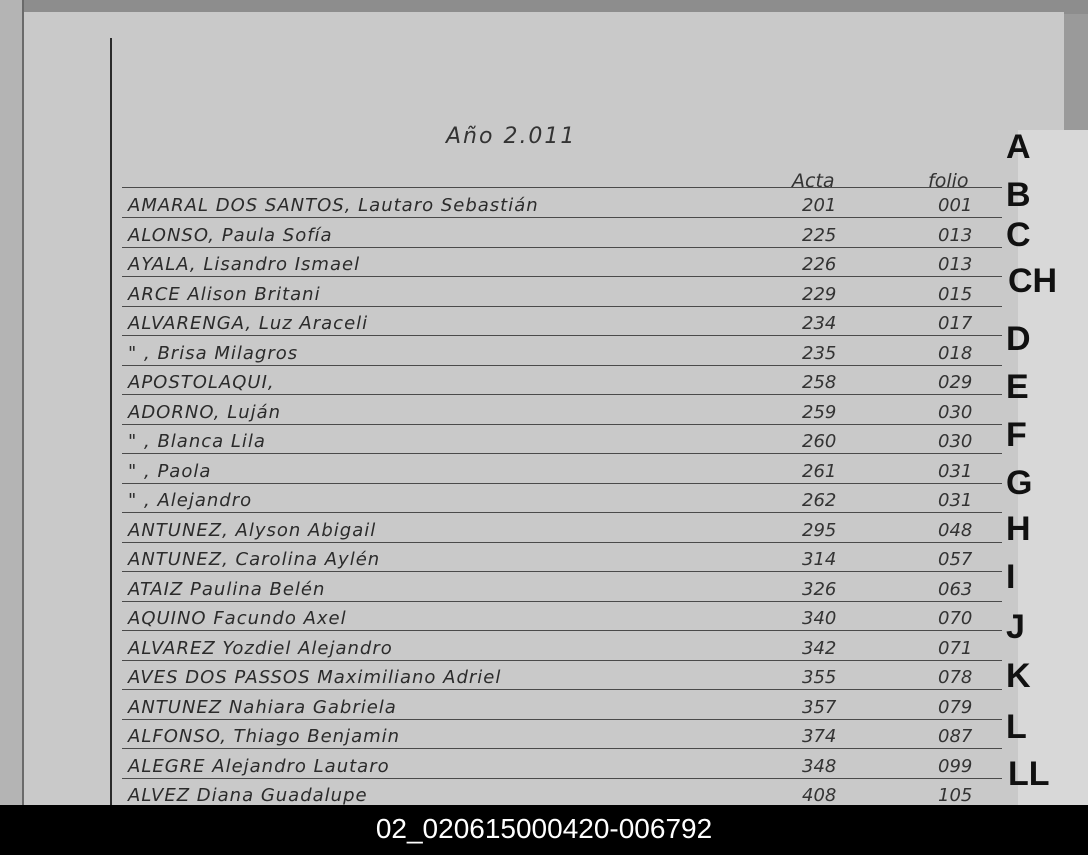 The width and height of the screenshot is (1088, 855). Describe the element at coordinates (1018, 339) in the screenshot. I see `index-tab-d: D` at that location.